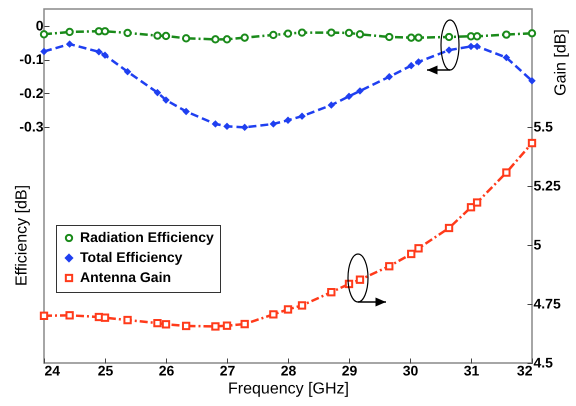 This screenshot has height=406, width=576. What do you see at coordinates (106, 370) in the screenshot?
I see `x-tick-label: 25` at bounding box center [106, 370].